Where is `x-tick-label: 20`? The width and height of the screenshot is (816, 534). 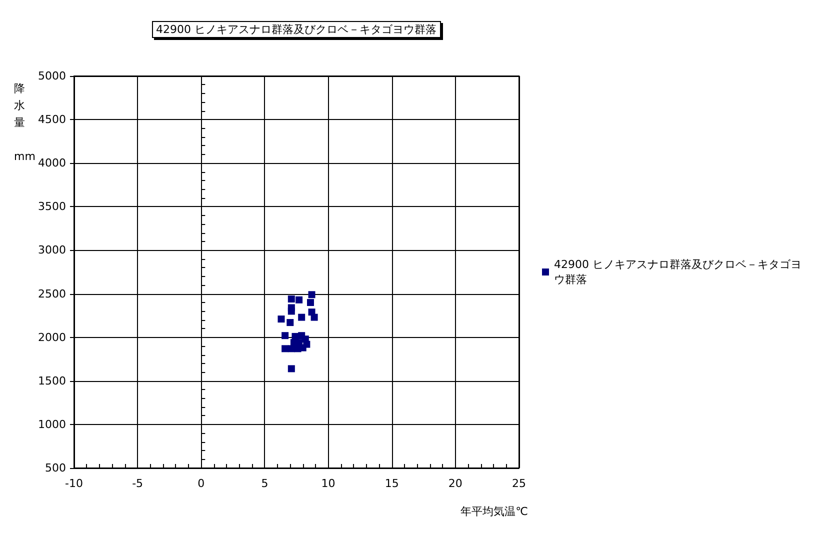 x-tick-label: 20 is located at coordinates (455, 483).